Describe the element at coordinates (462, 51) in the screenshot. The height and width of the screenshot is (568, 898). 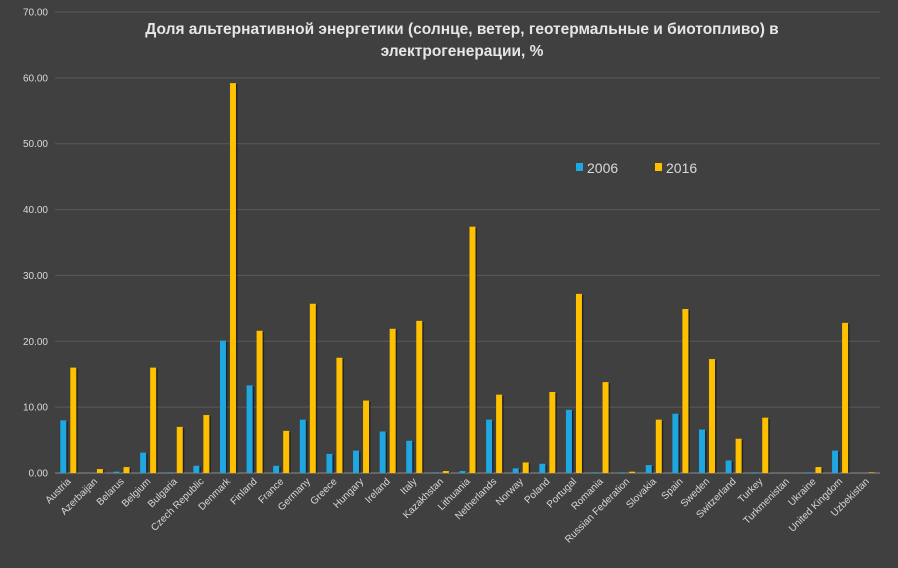
I see `chart-title-line-2: электрогенерации, %` at that location.